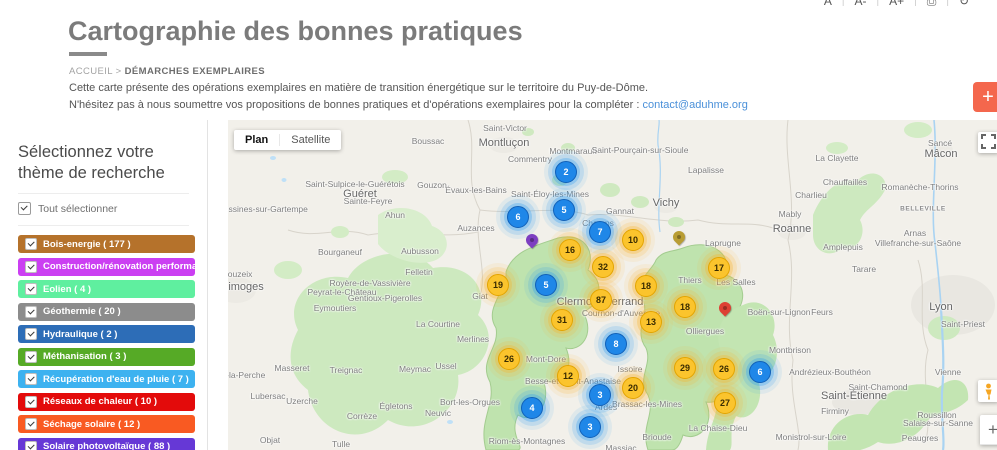 The height and width of the screenshot is (450, 997). Describe the element at coordinates (257, 140) in the screenshot. I see `map-type-plan-button: Plan` at that location.